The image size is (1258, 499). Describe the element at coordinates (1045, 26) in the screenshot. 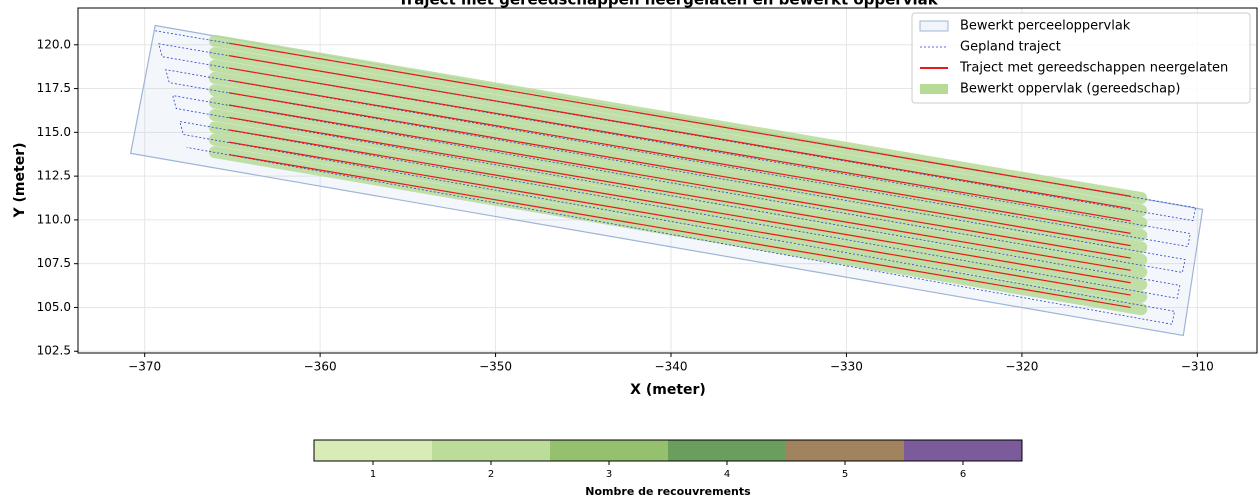

I see `legend-label: Bewerkt perceeloppervlak` at that location.